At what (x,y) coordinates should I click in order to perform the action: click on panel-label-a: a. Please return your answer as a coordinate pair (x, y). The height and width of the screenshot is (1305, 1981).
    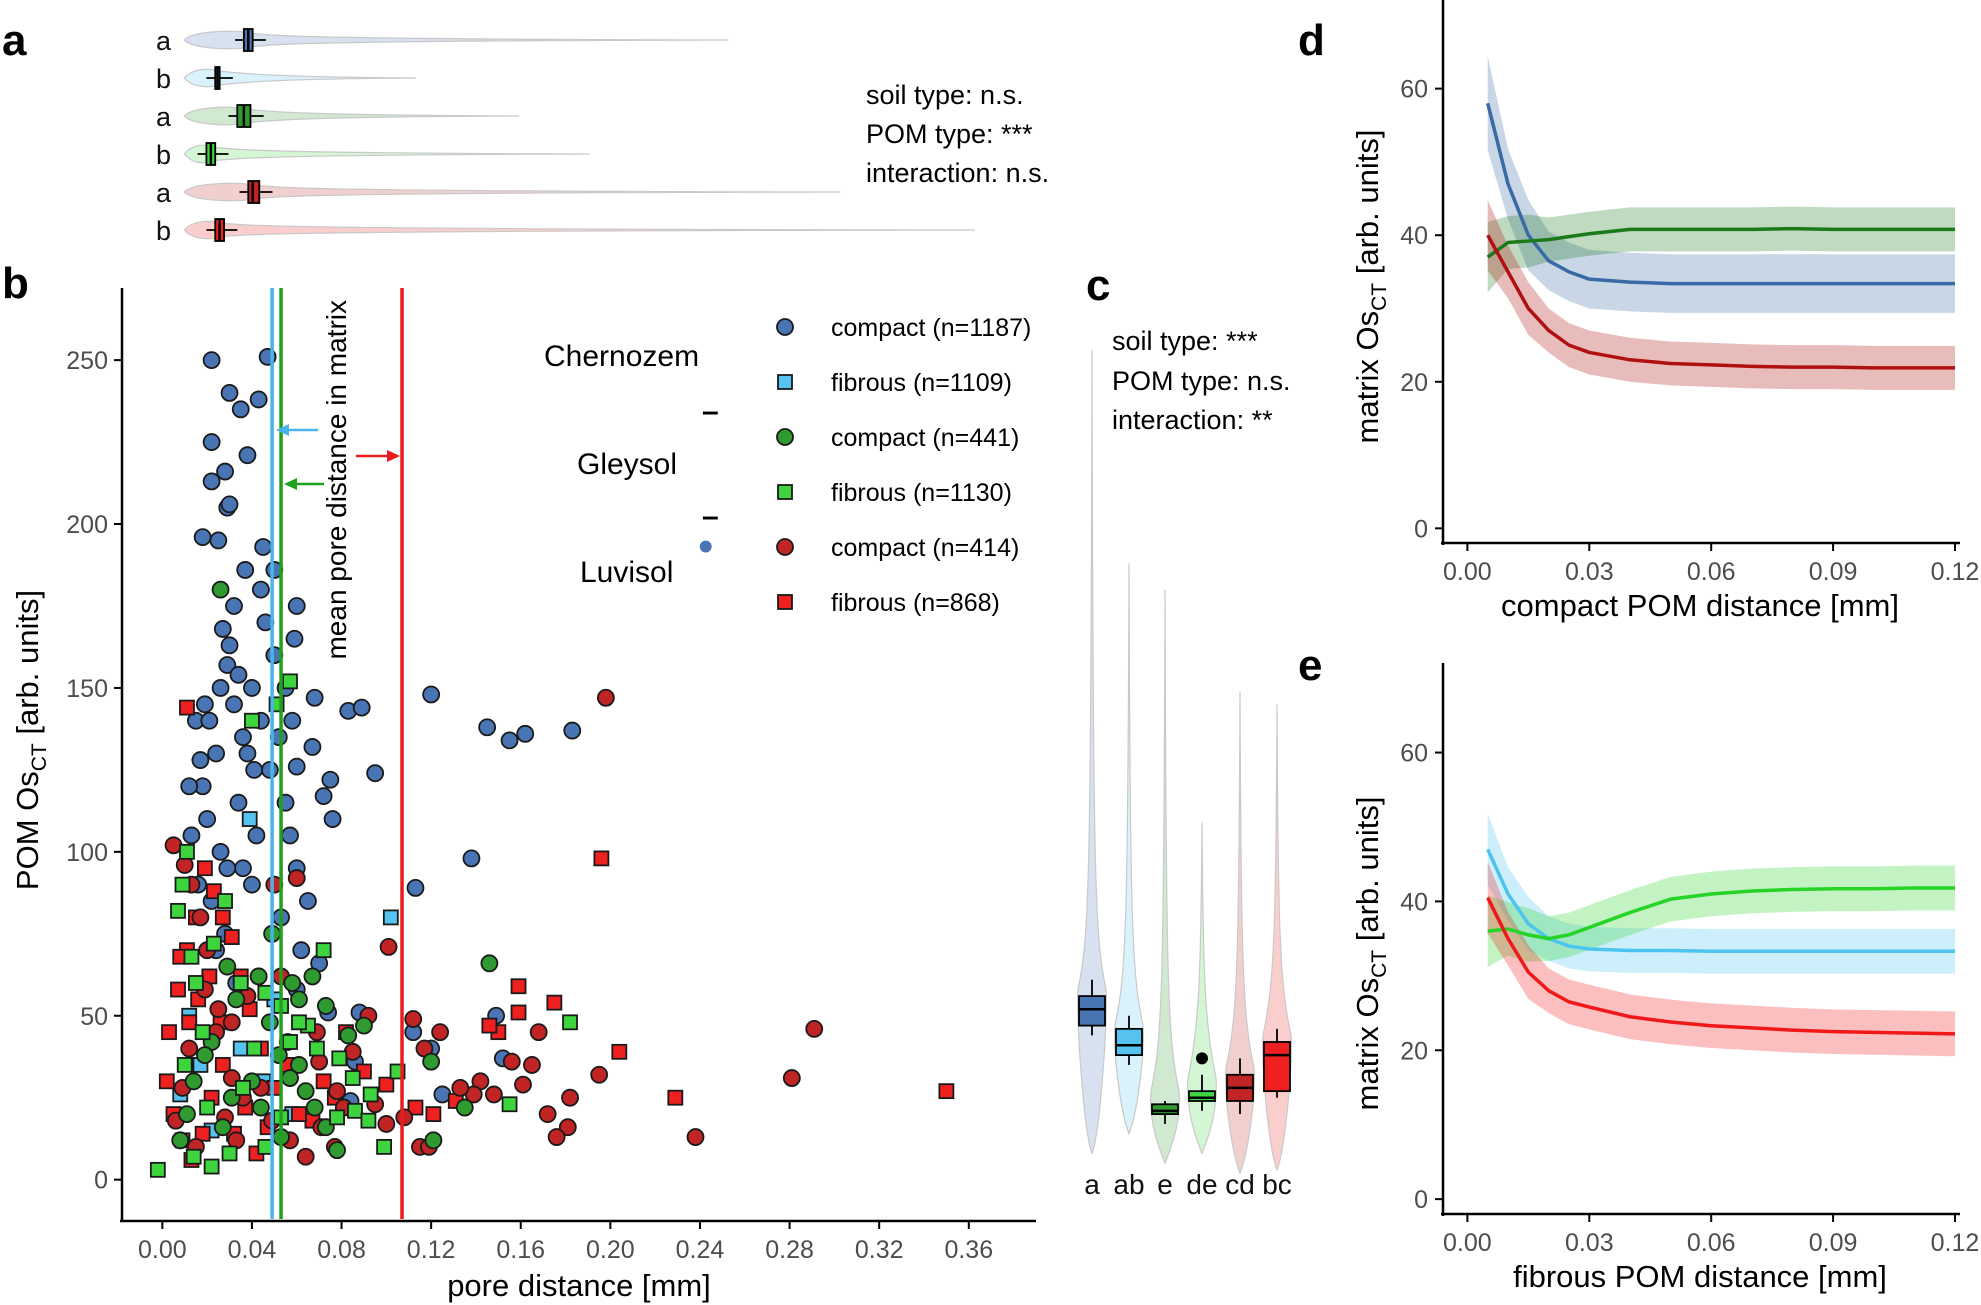
    Looking at the image, I should click on (14, 40).